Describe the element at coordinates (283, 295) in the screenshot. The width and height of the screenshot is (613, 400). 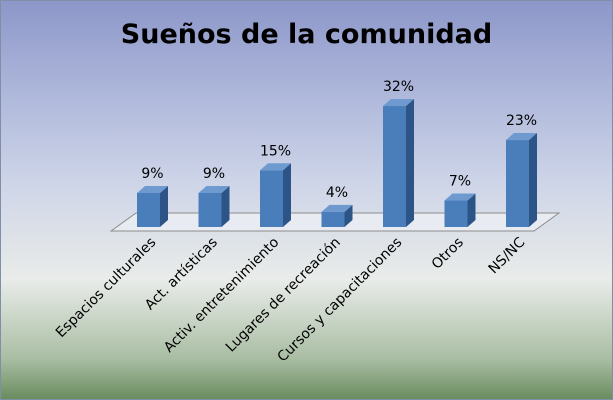
I see `category-label-4: Lugares de recreación` at that location.